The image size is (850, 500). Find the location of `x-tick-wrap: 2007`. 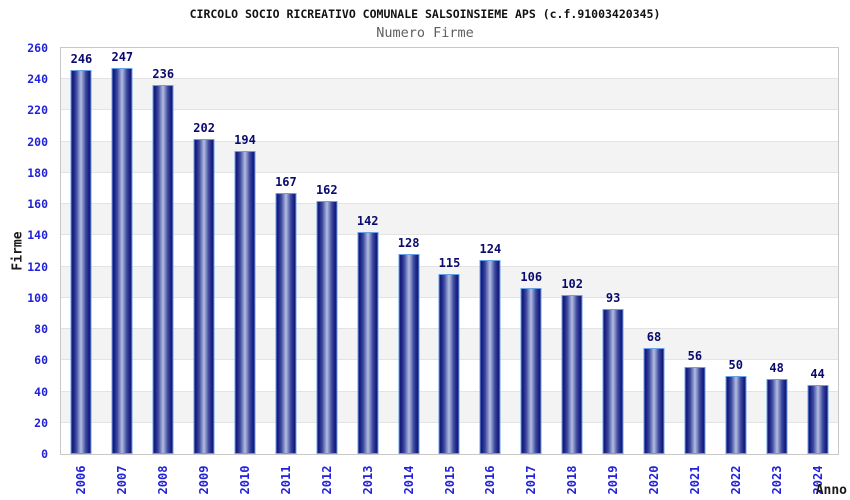

x-tick-wrap: 2007 is located at coordinates (122, 480).